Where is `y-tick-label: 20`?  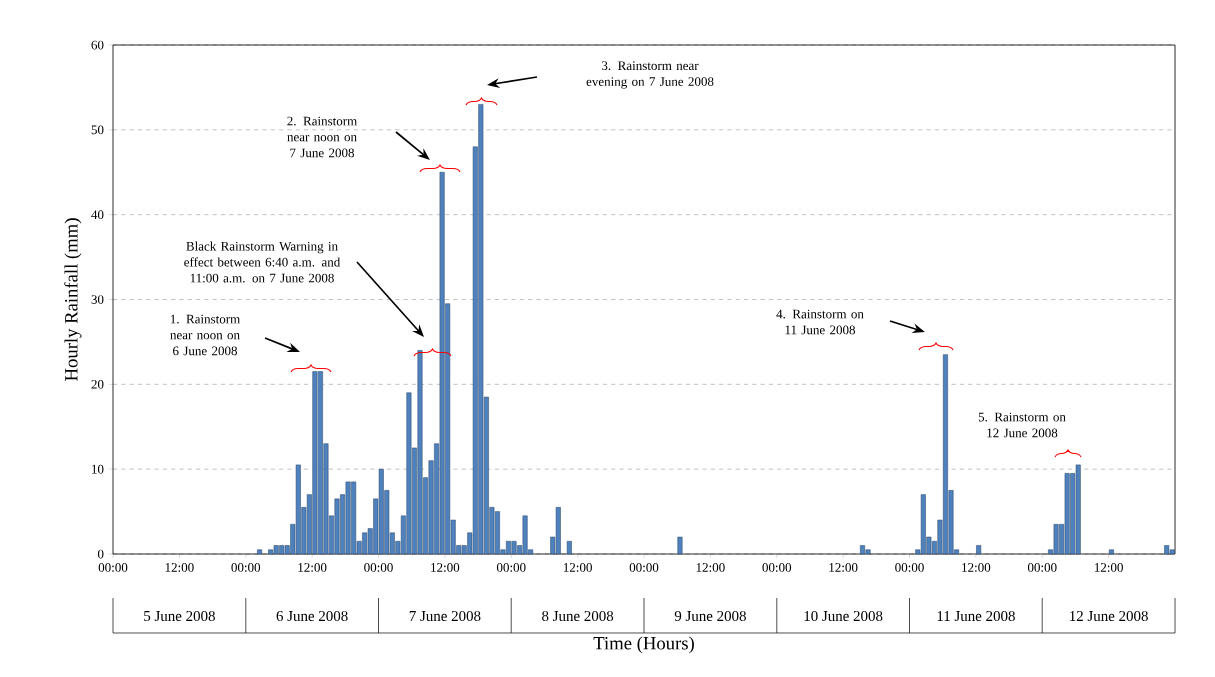
y-tick-label: 20 is located at coordinates (97, 384).